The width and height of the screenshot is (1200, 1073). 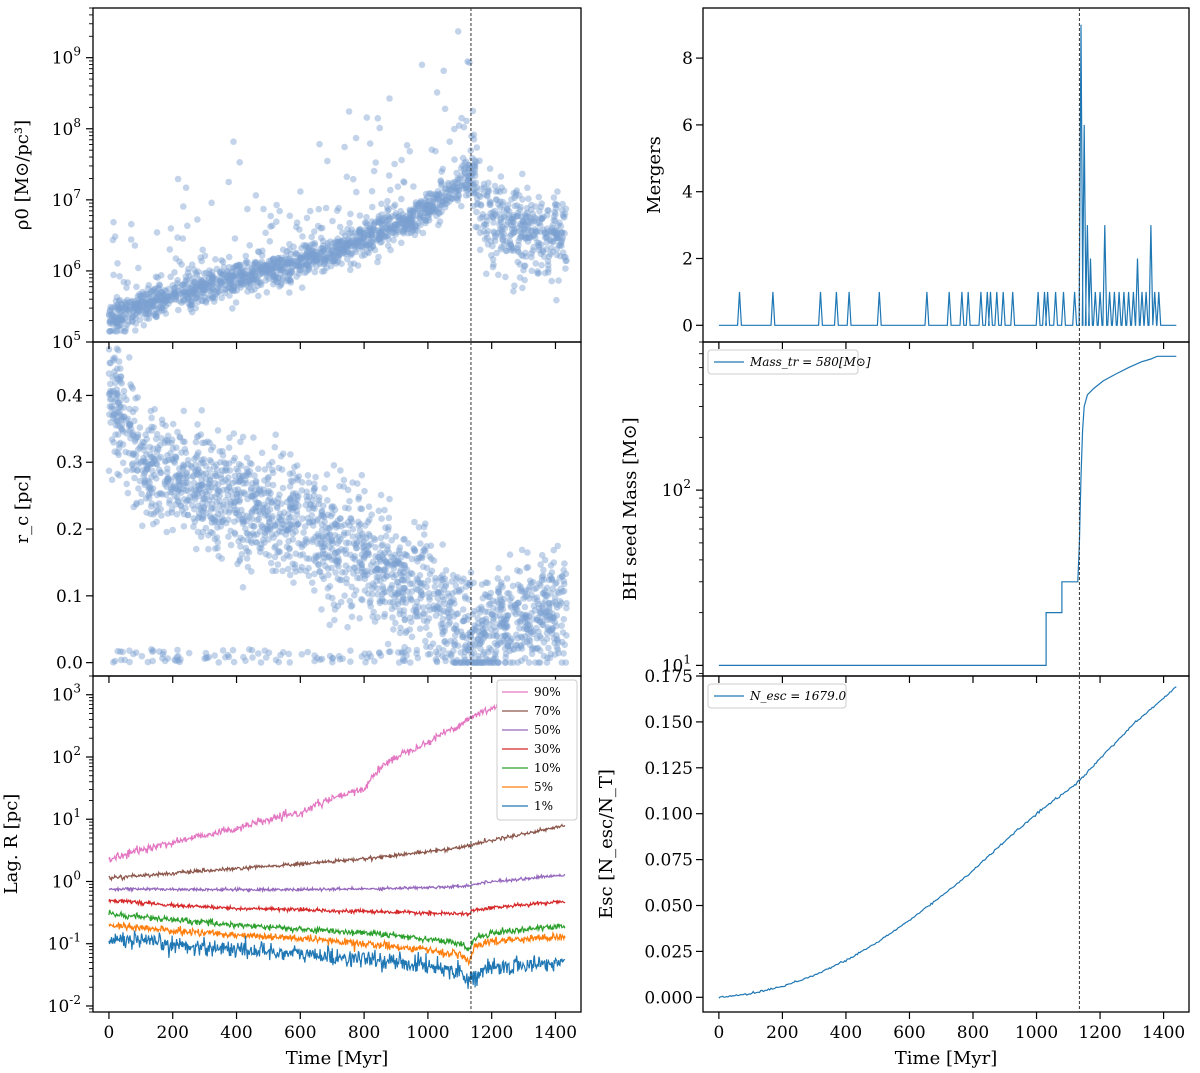 I want to click on ytick-label: 100, so click(x=66, y=880).